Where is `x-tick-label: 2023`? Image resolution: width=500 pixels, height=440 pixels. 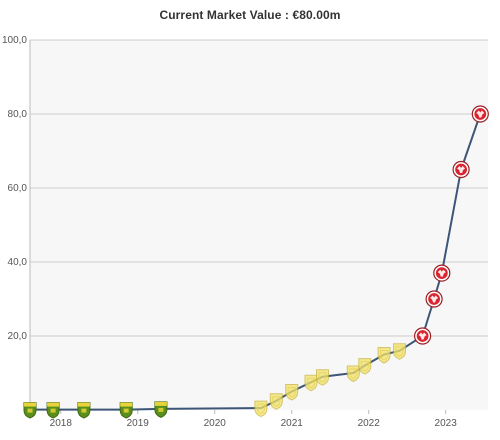 x-tick-label: 2023 is located at coordinates (446, 423).